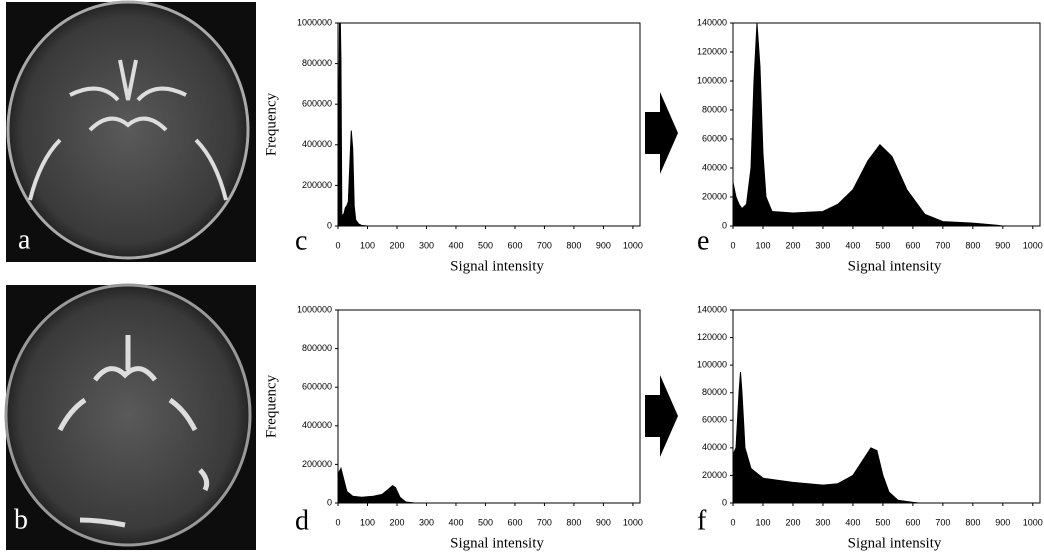 This screenshot has height=559, width=1044. What do you see at coordinates (301, 240) in the screenshot?
I see `panel-letter: c` at bounding box center [301, 240].